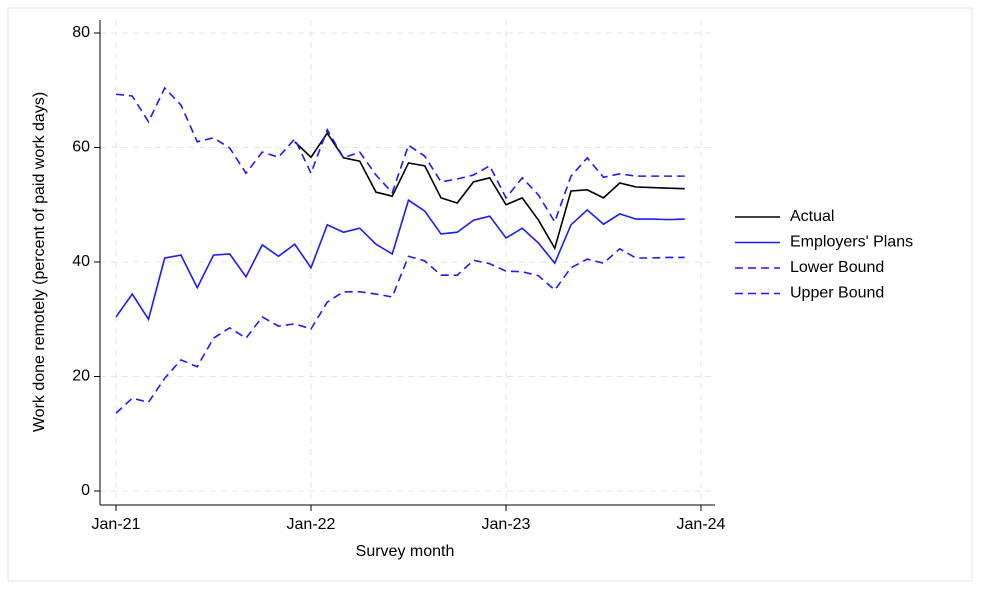 The width and height of the screenshot is (981, 595). I want to click on x-tick-label: Jan-21, so click(116, 524).